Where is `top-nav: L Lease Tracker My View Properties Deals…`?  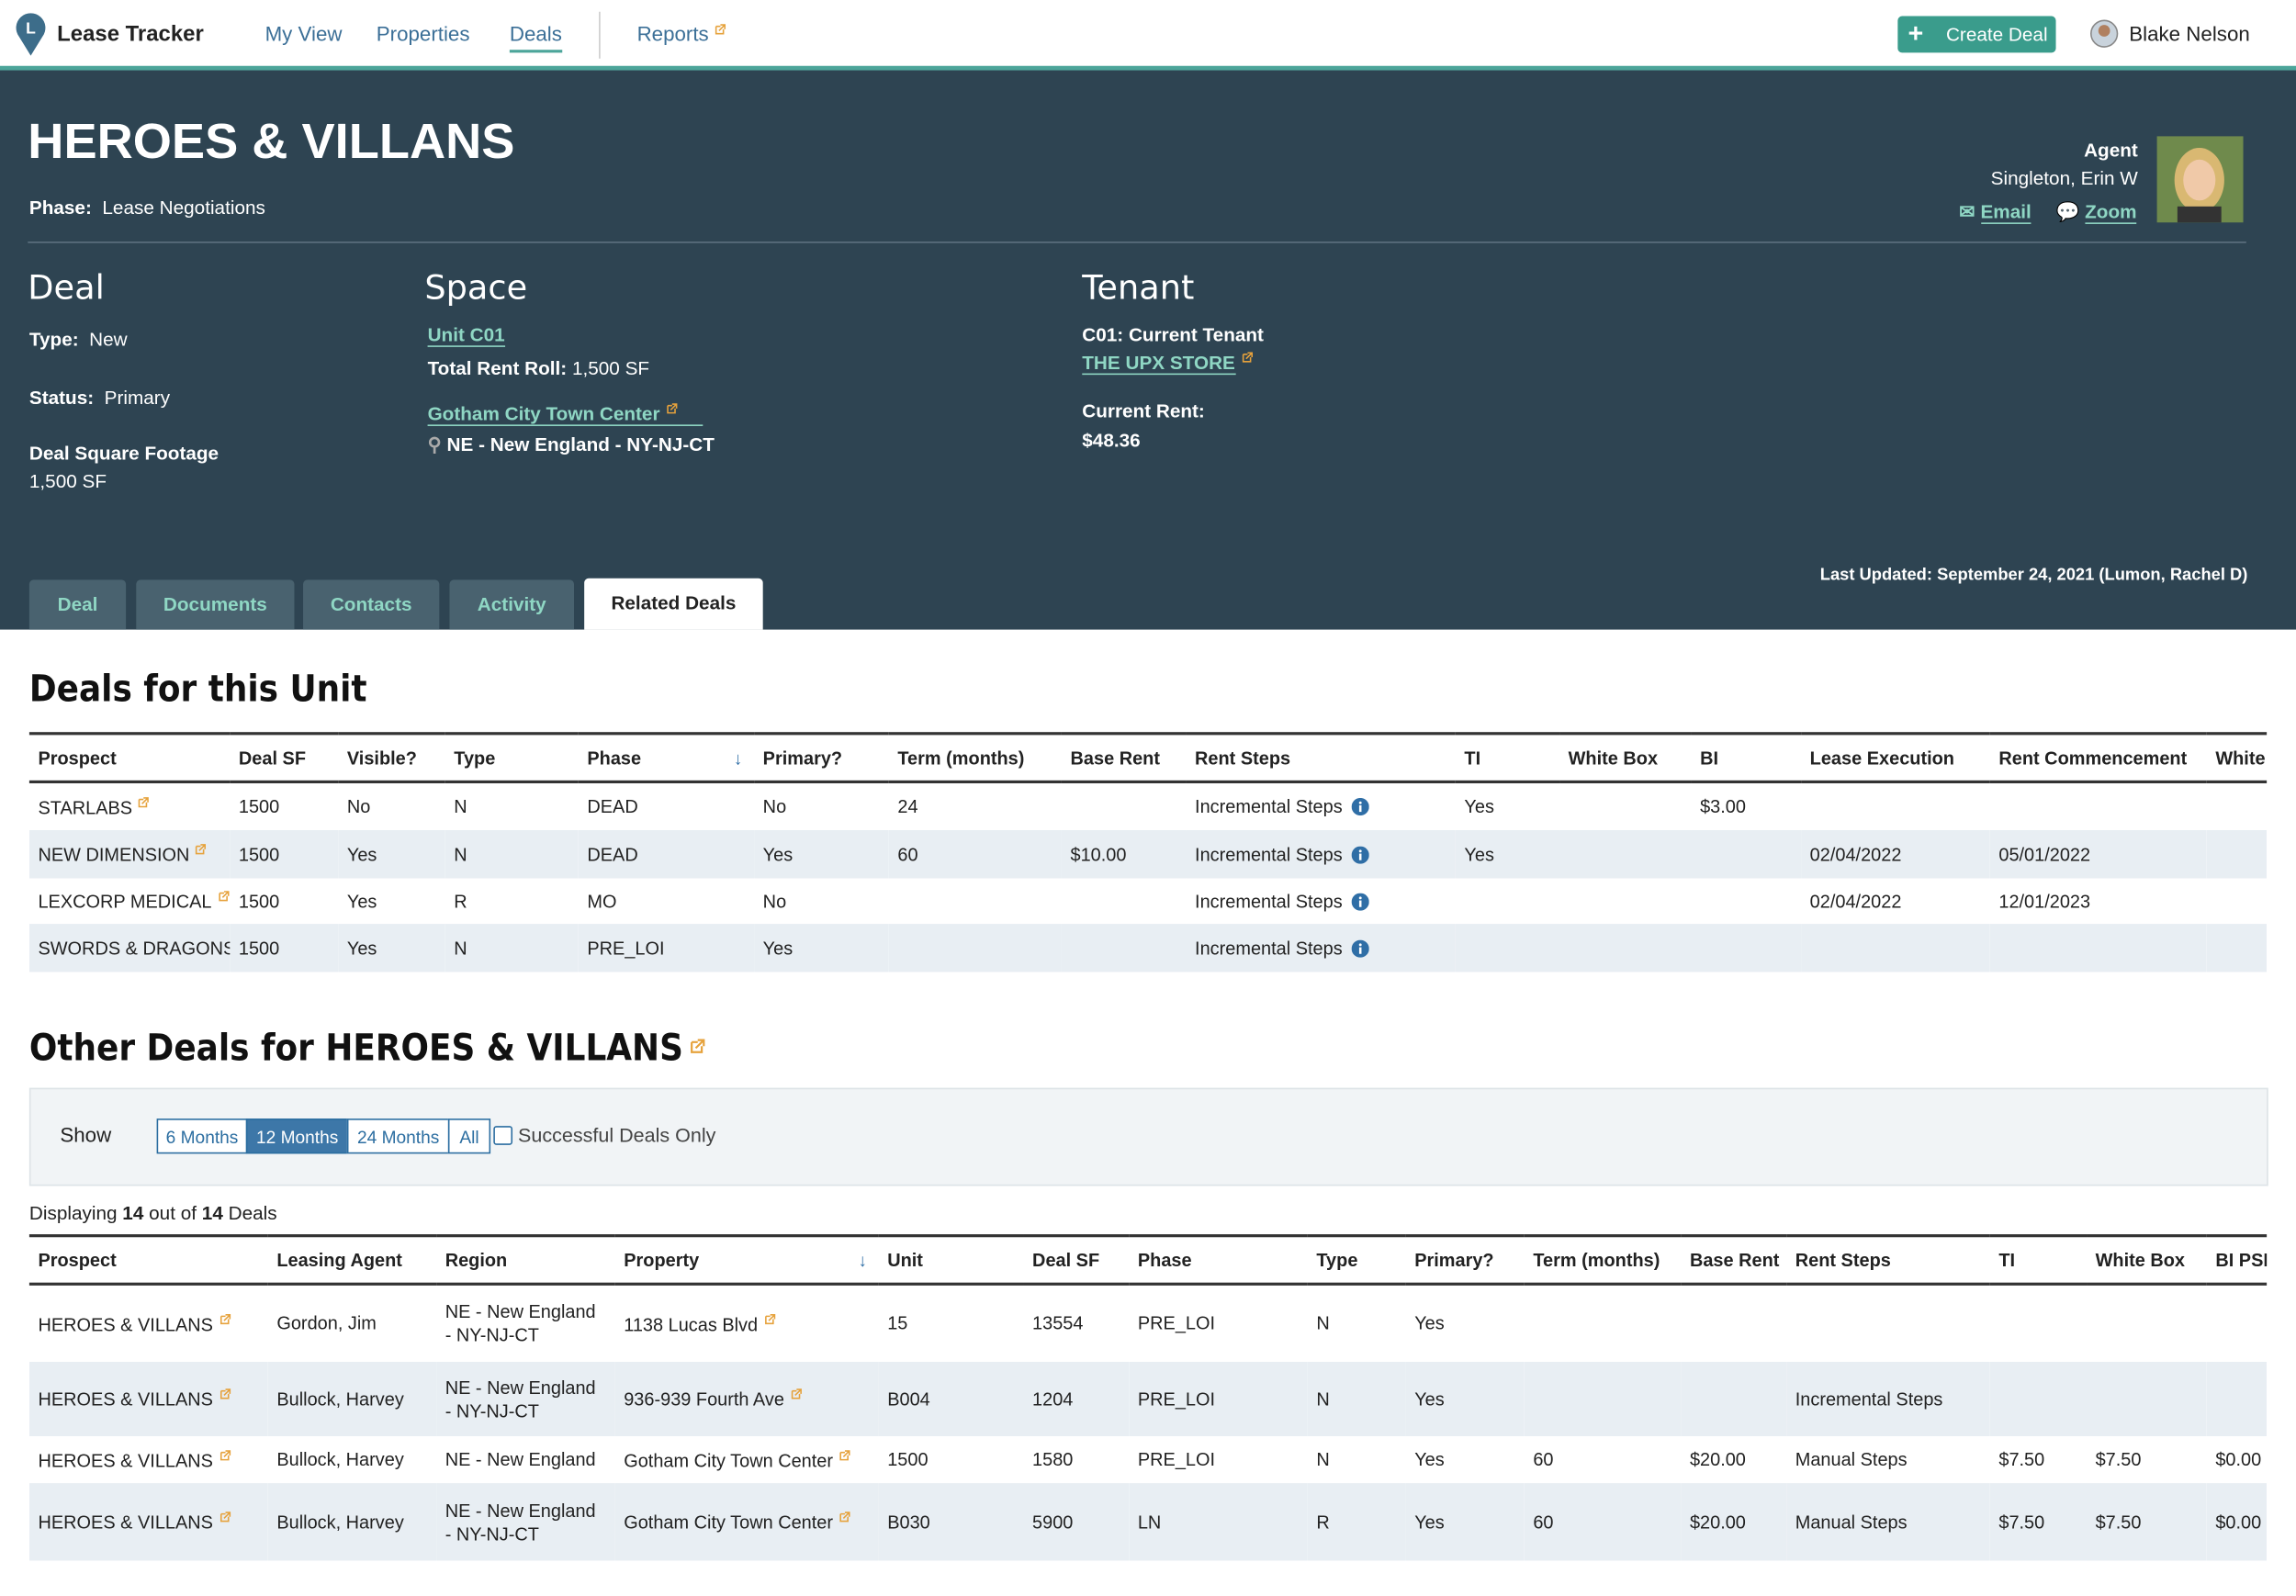 top-nav: L Lease Tracker My View Properties Deals… is located at coordinates (1148, 35).